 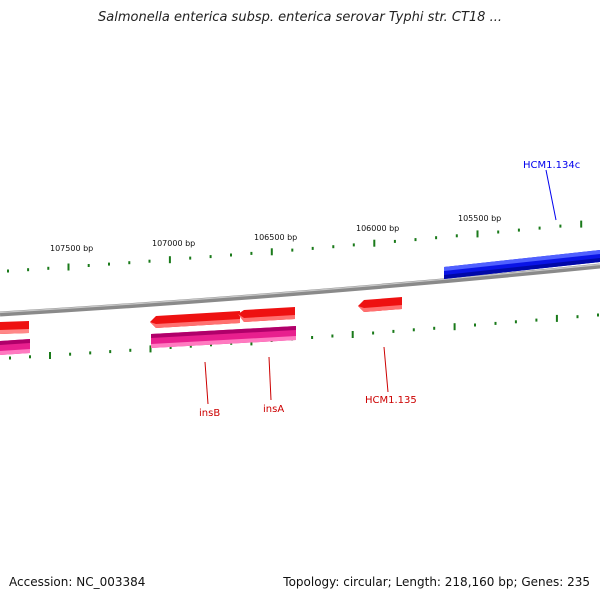 I want to click on gene-label-insa: insA, so click(x=273, y=409).